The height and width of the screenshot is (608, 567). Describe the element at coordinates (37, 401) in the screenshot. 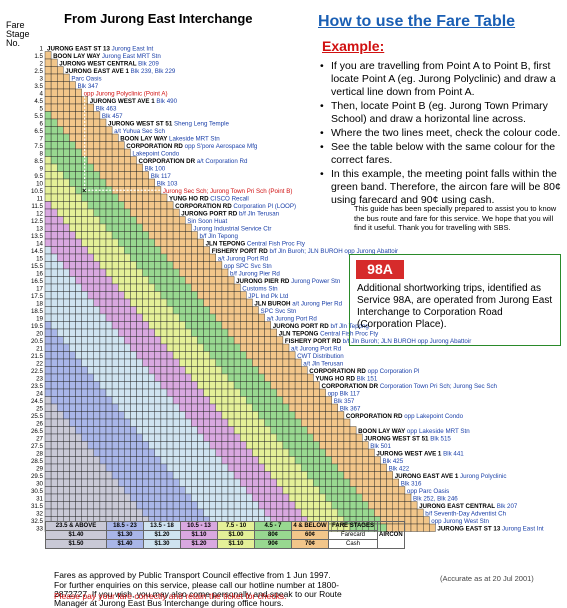

I see `stage-number: 24.5` at that location.